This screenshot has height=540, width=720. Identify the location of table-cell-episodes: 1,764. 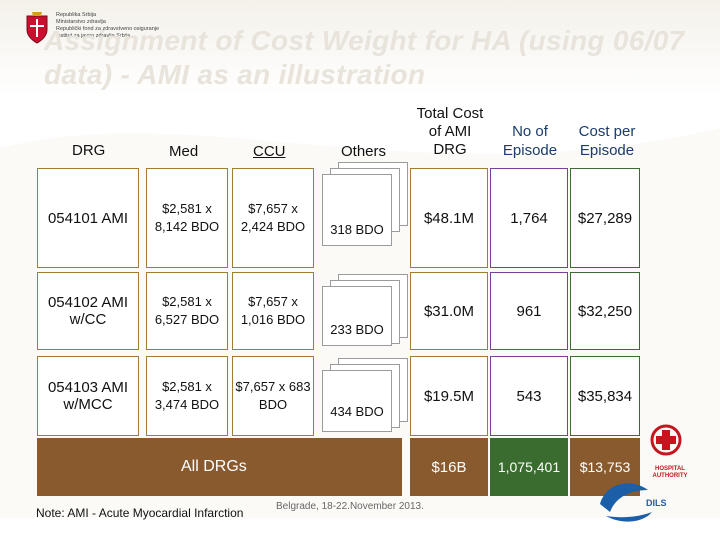
(529, 218).